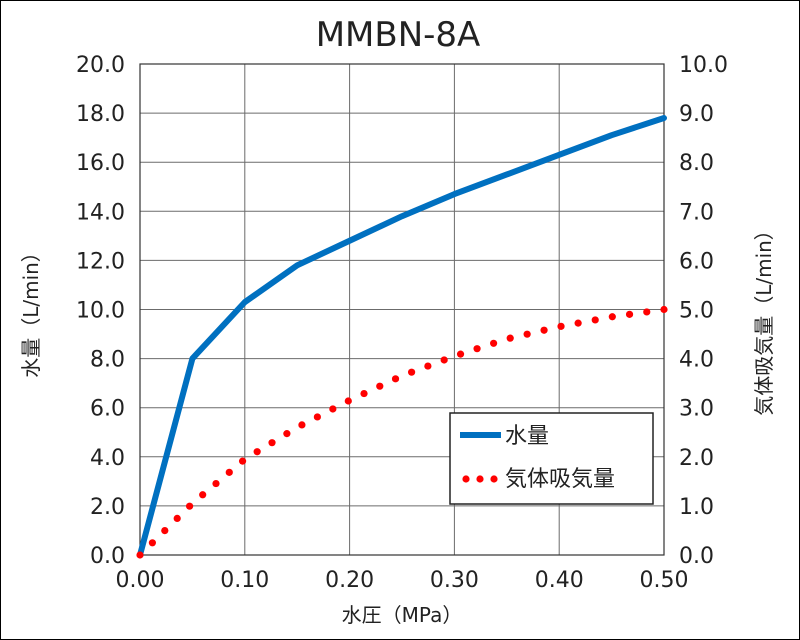 The image size is (800, 640). Describe the element at coordinates (696, 556) in the screenshot. I see `y2-tick-label: 0.0` at that location.